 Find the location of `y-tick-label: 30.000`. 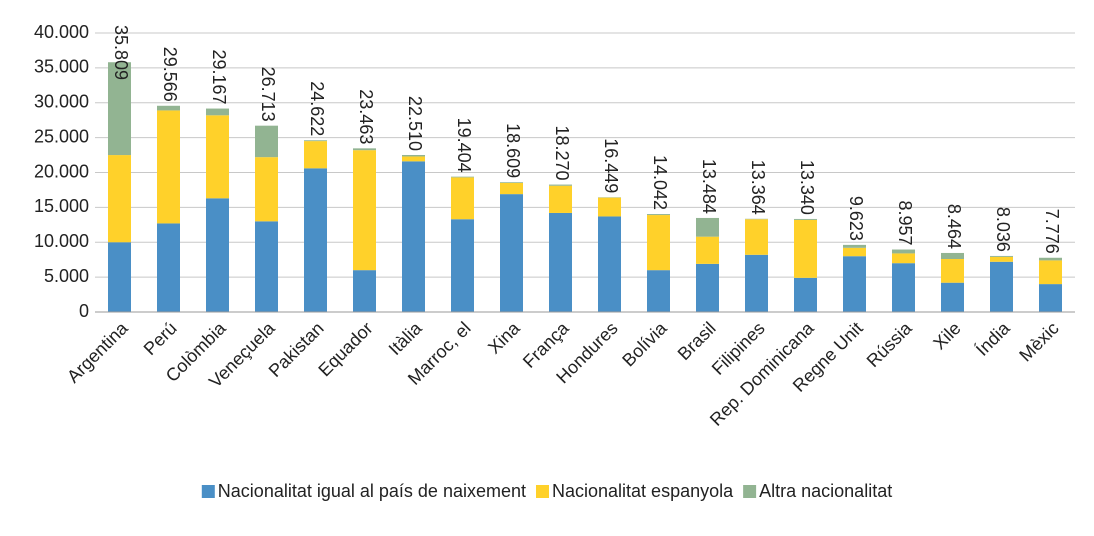

y-tick-label: 30.000 is located at coordinates (61, 102).